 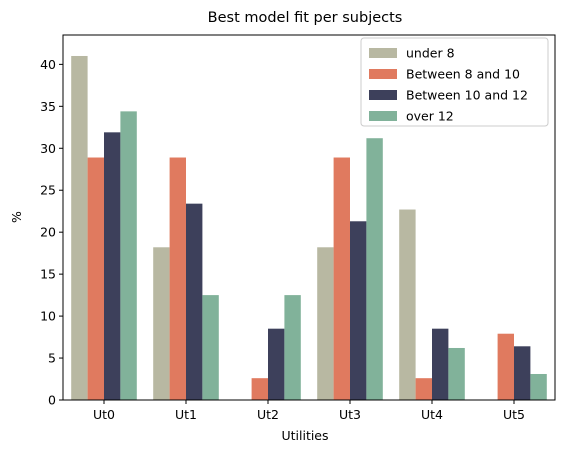 I want to click on legend-label: Between 10 and 12, so click(x=467, y=95).